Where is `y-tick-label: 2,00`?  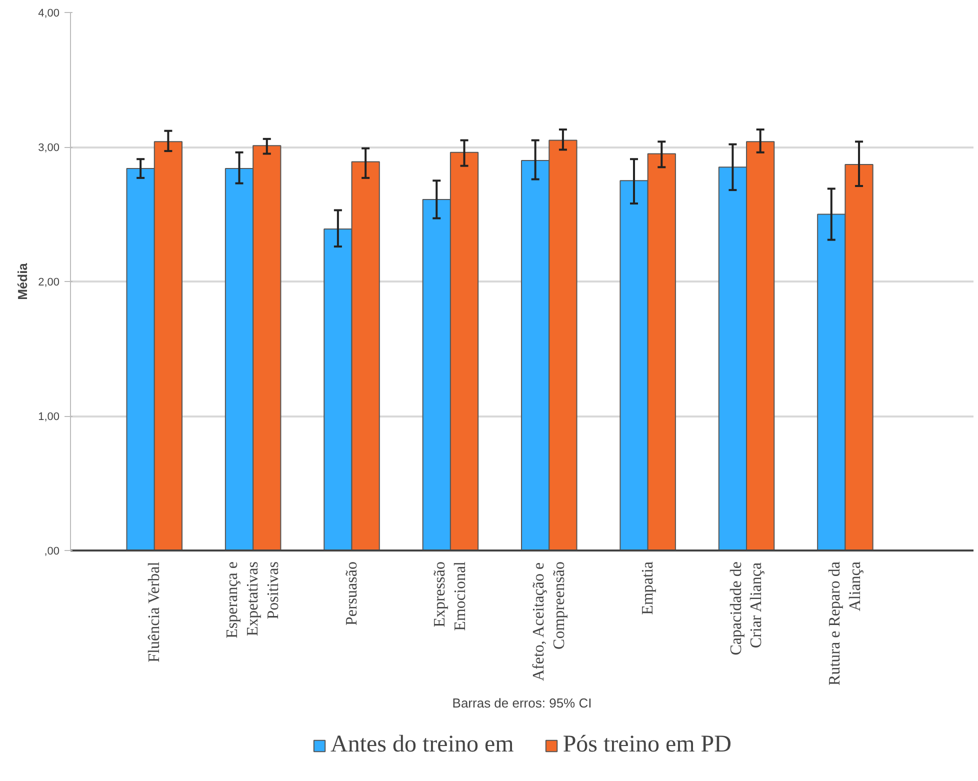
y-tick-label: 2,00 is located at coordinates (49, 282).